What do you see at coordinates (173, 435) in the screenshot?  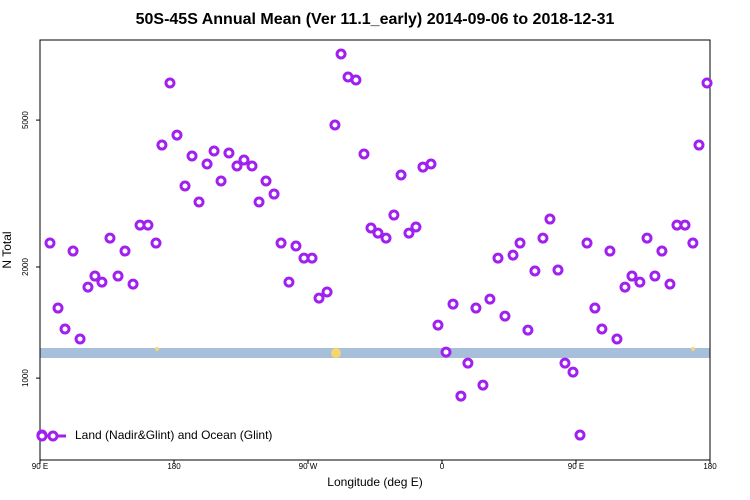 I see `legend-label: Land (Nadir&Glint) and Ocean (Glint)` at bounding box center [173, 435].